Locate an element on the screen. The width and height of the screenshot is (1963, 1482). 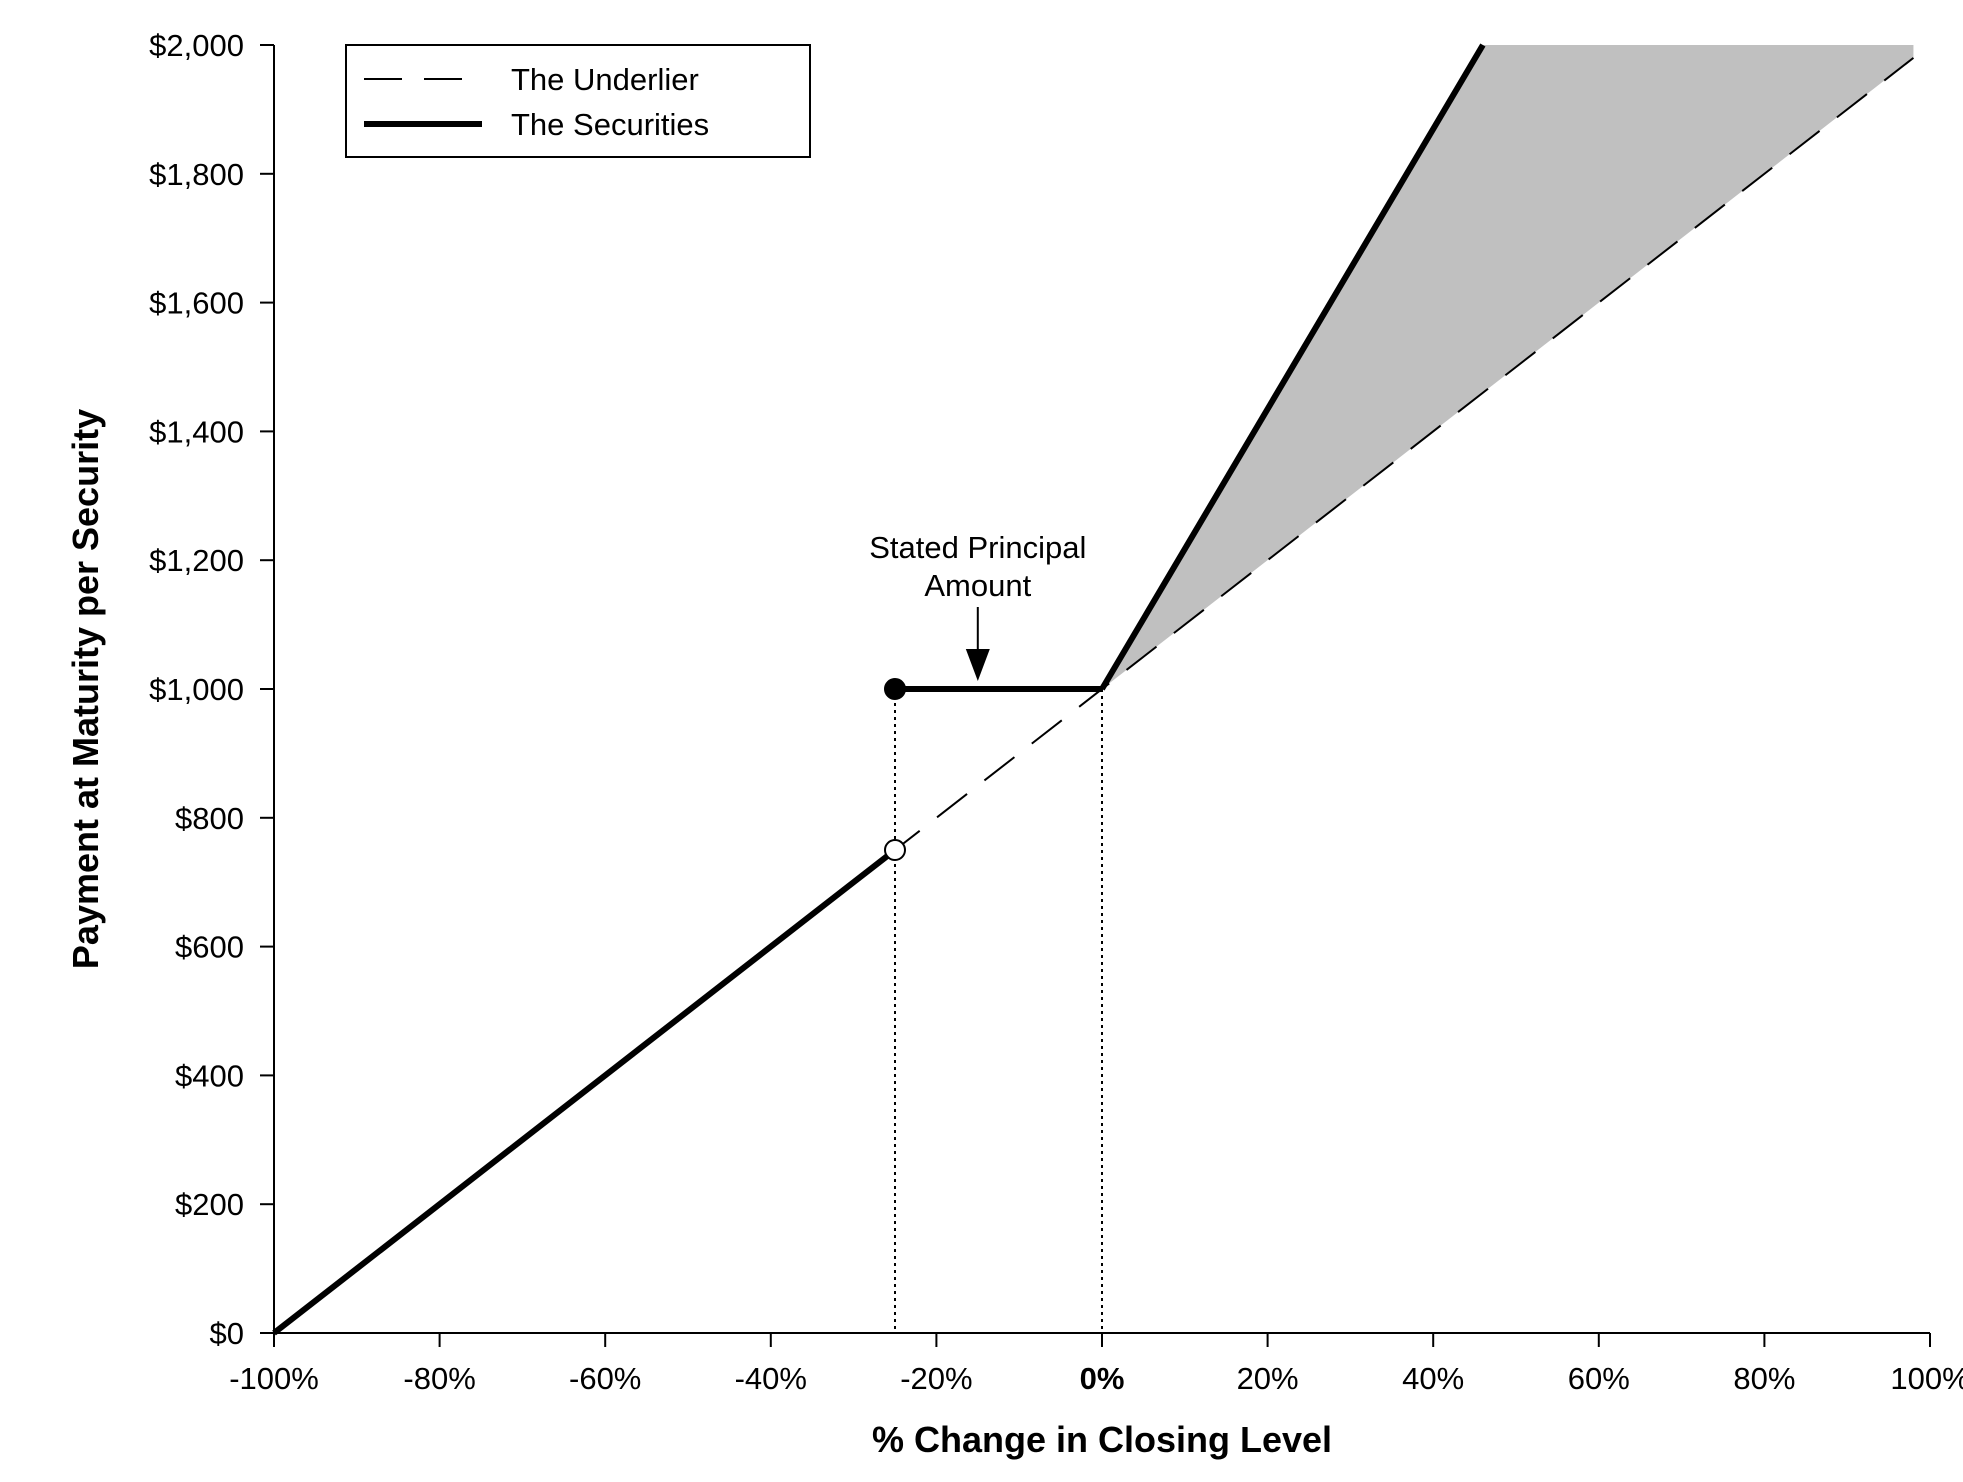
x-tick-label: -40% is located at coordinates (771, 1378).